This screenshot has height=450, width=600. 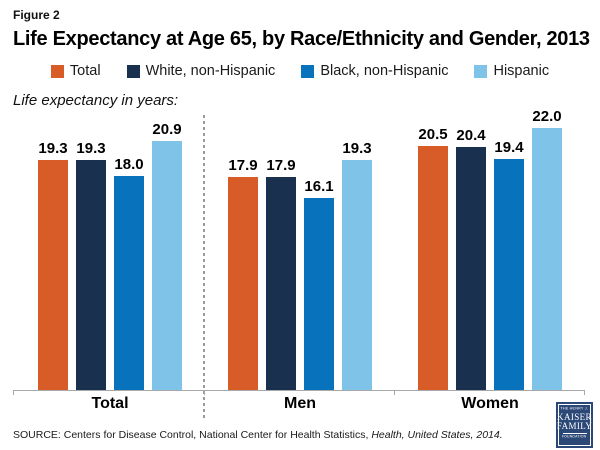 What do you see at coordinates (574, 434) in the screenshot?
I see `kff-logo-rule` at bounding box center [574, 434].